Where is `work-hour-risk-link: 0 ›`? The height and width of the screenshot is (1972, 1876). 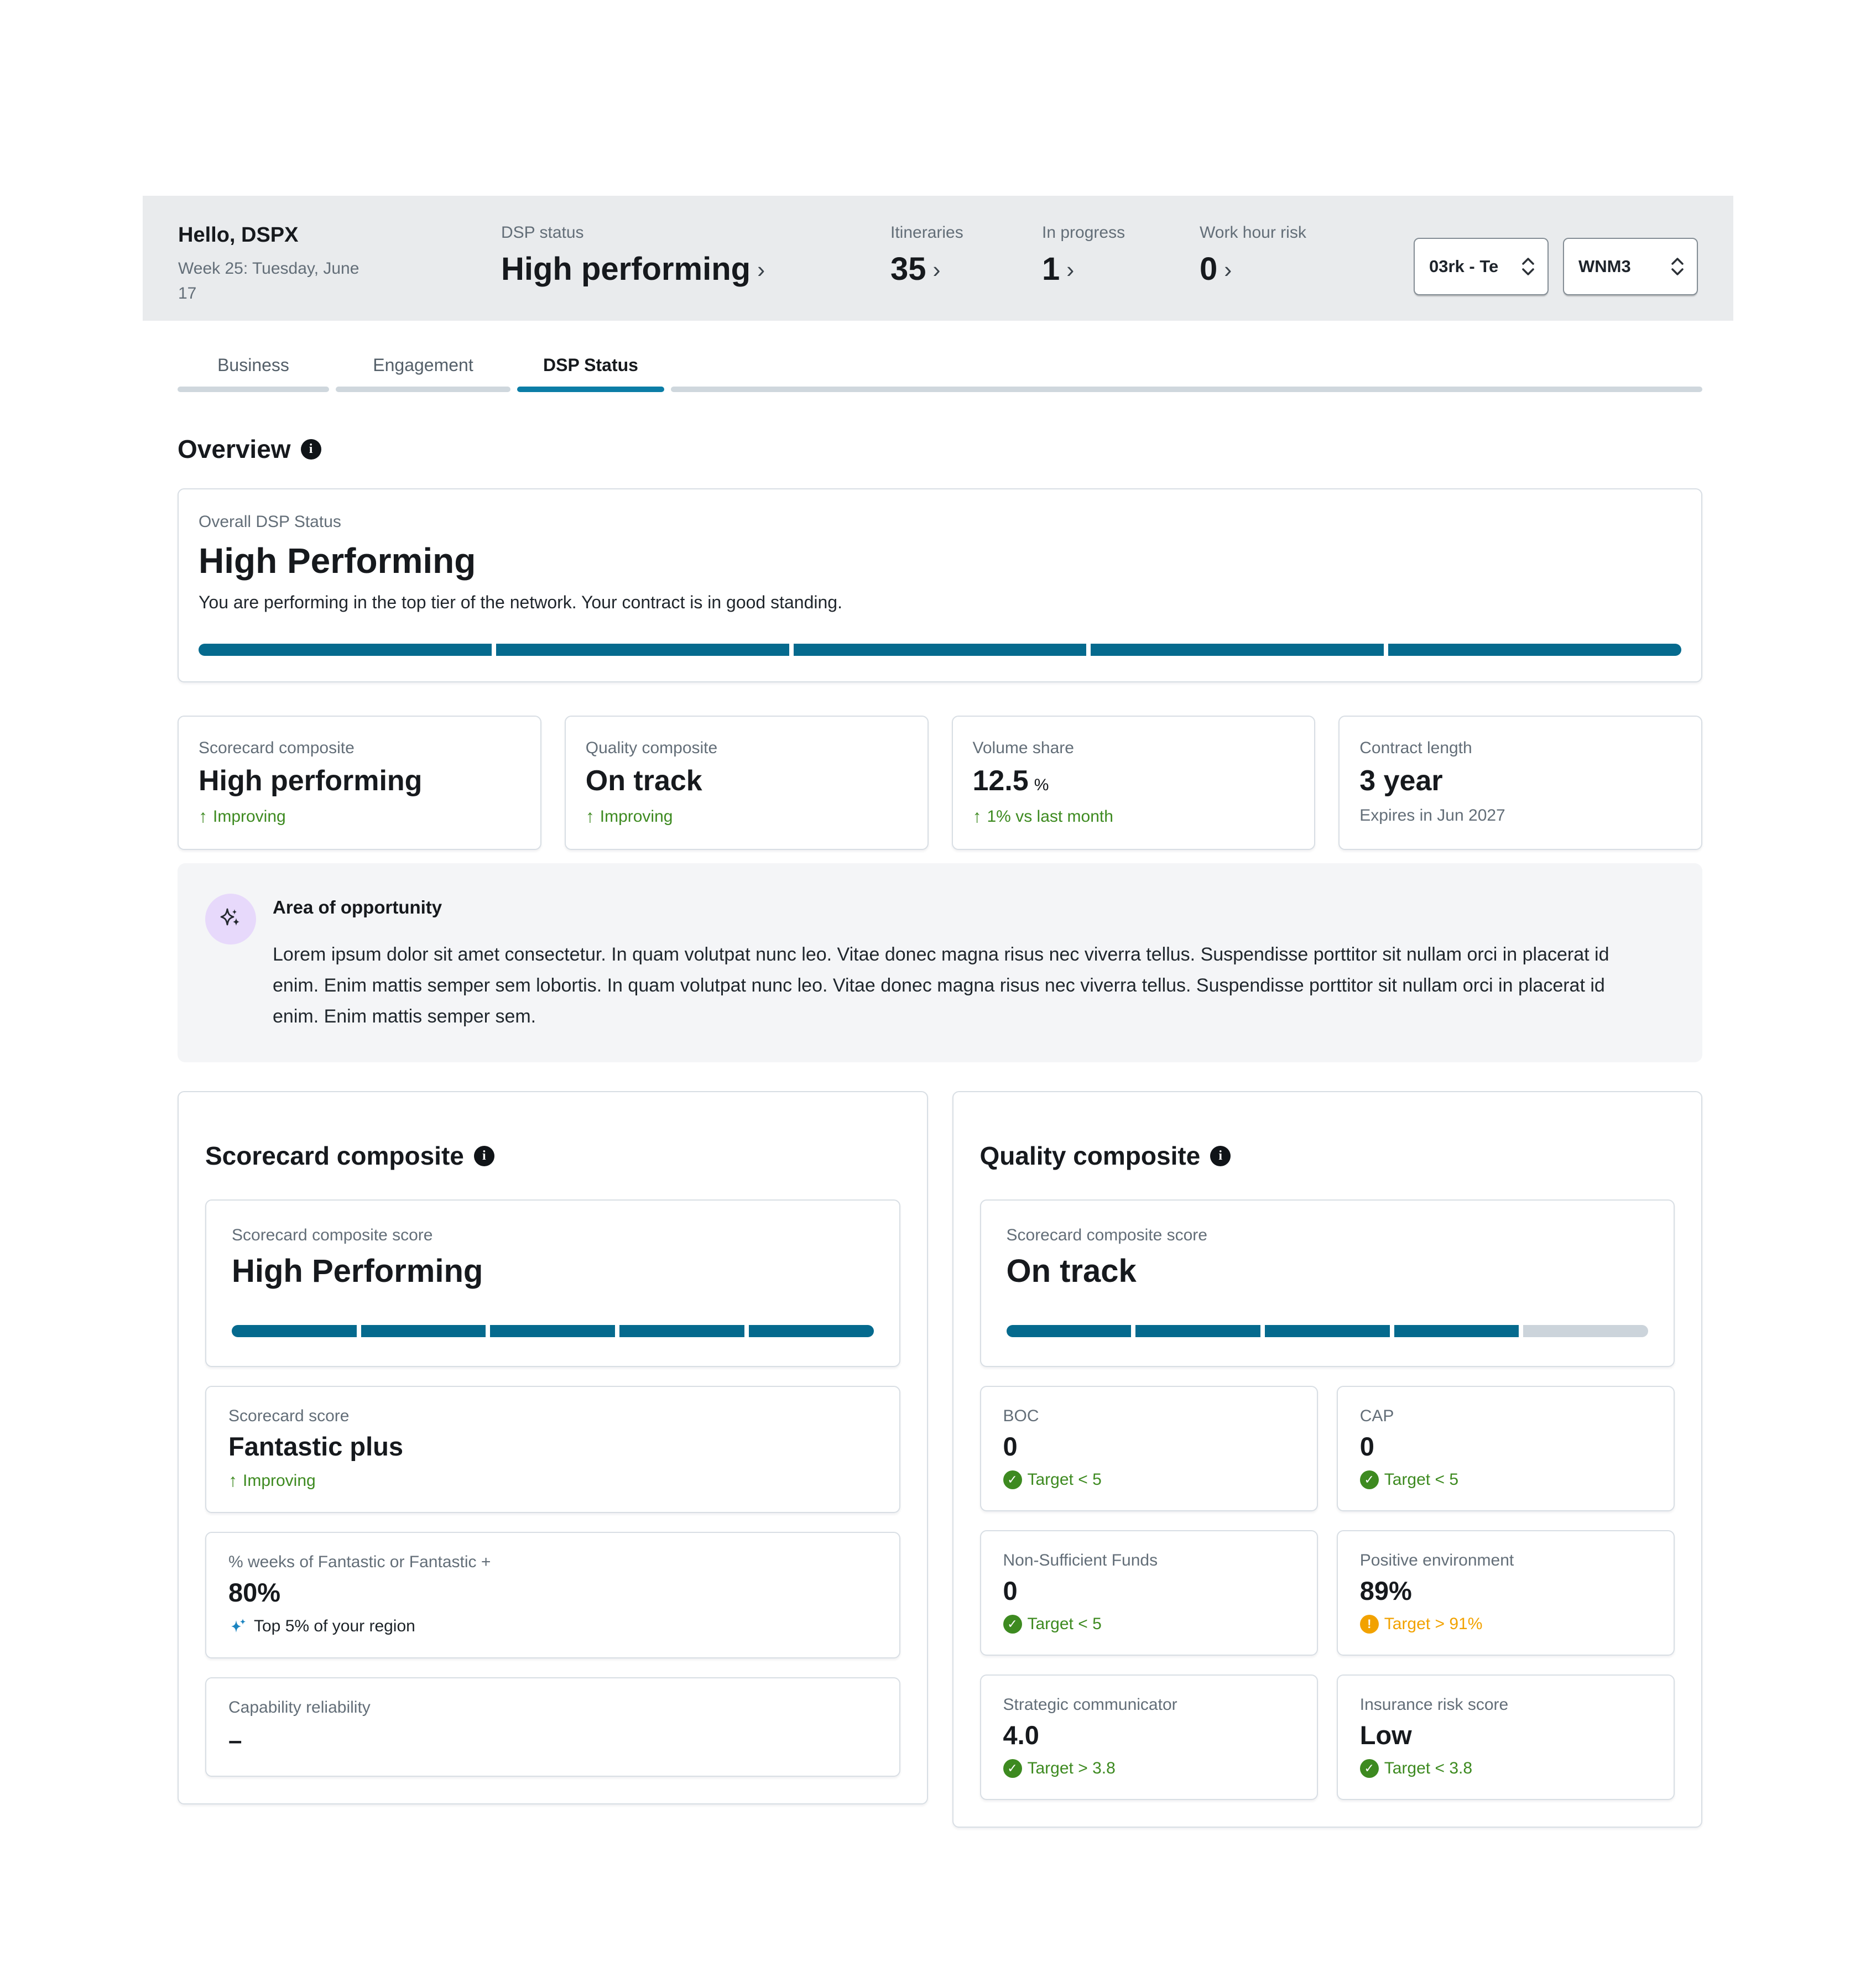
work-hour-risk-link: 0 › is located at coordinates (1305, 269).